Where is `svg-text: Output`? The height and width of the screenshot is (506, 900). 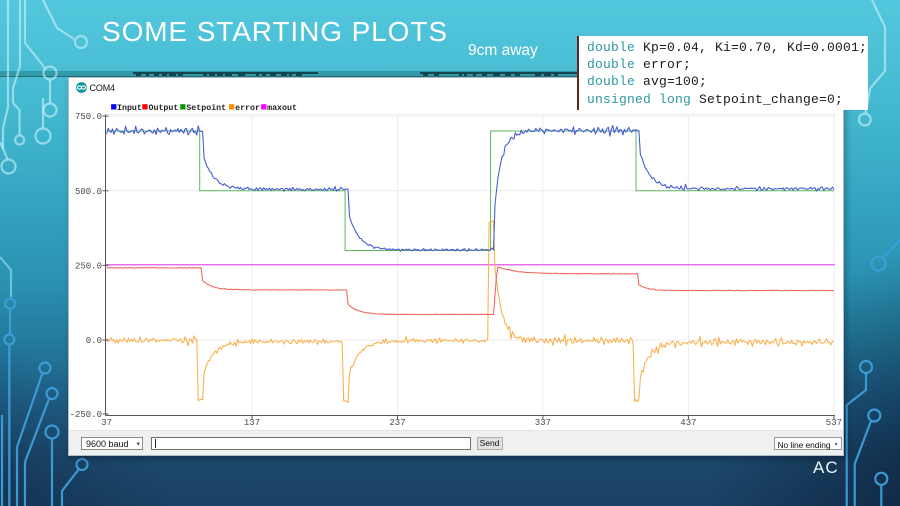
svg-text: Output is located at coordinates (164, 108).